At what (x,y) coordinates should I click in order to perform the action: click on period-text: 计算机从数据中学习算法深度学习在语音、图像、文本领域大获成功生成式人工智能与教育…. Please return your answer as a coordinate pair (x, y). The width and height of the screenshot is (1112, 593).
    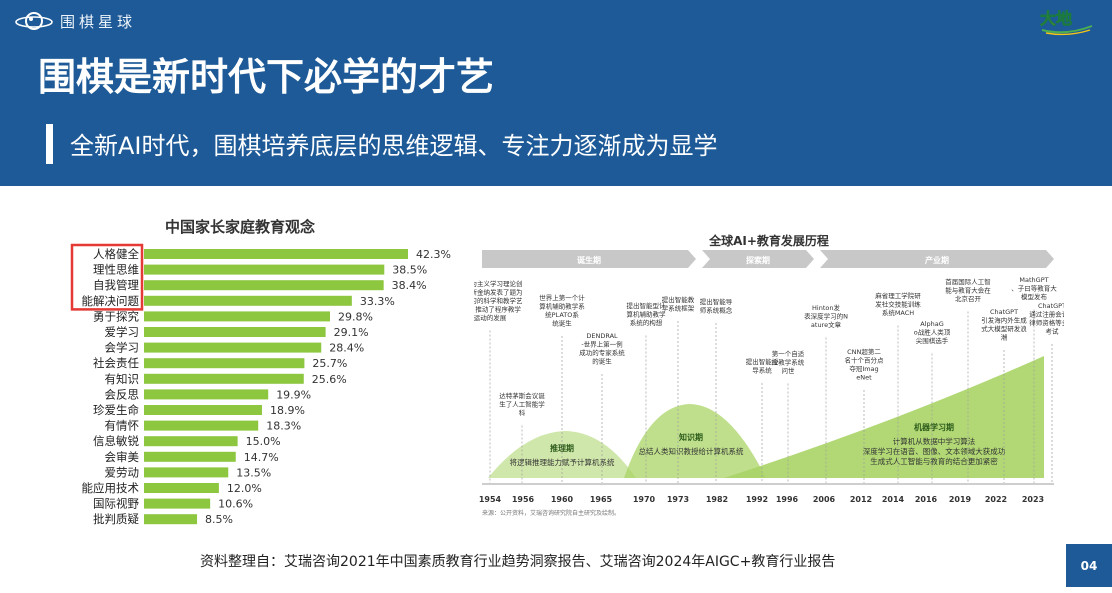
    Looking at the image, I should click on (934, 451).